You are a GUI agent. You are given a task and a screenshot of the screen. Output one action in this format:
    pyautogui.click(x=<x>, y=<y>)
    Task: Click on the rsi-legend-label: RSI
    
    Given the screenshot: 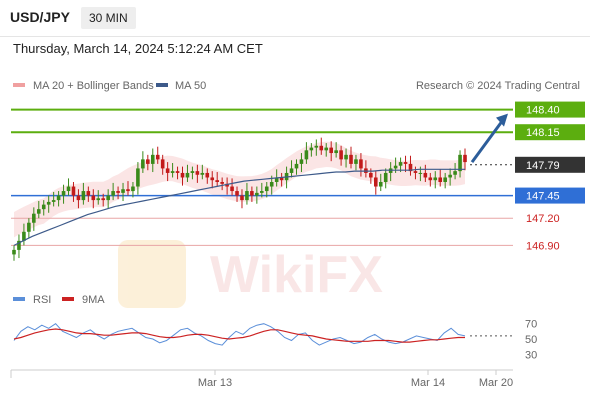 What is the action you would take?
    pyautogui.click(x=42, y=300)
    